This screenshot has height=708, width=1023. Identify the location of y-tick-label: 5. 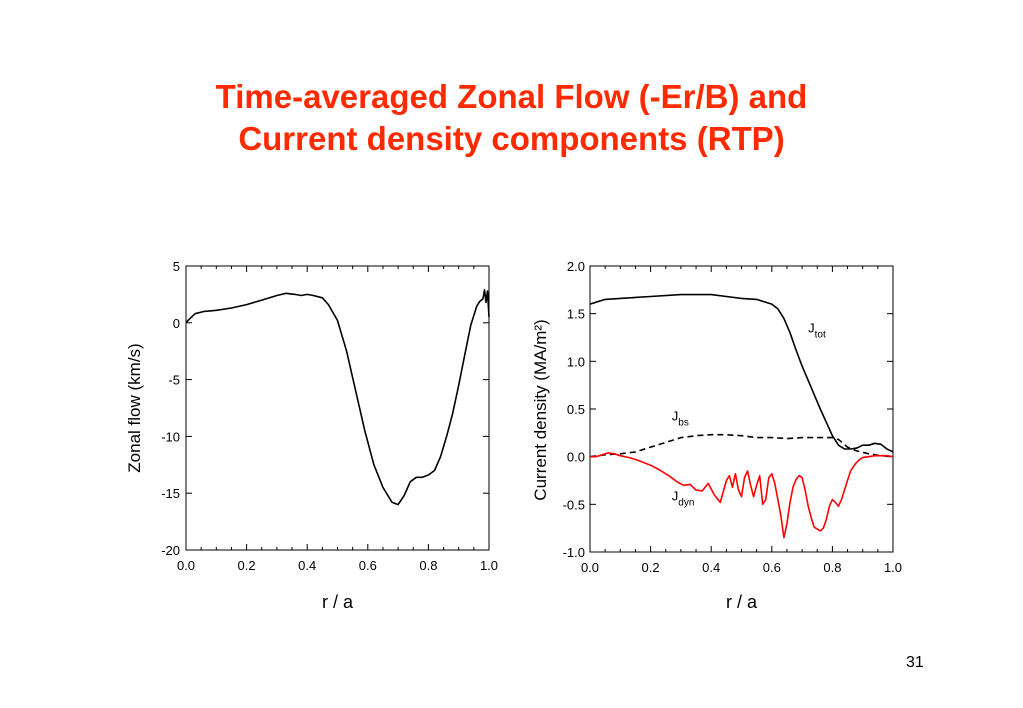
(176, 266).